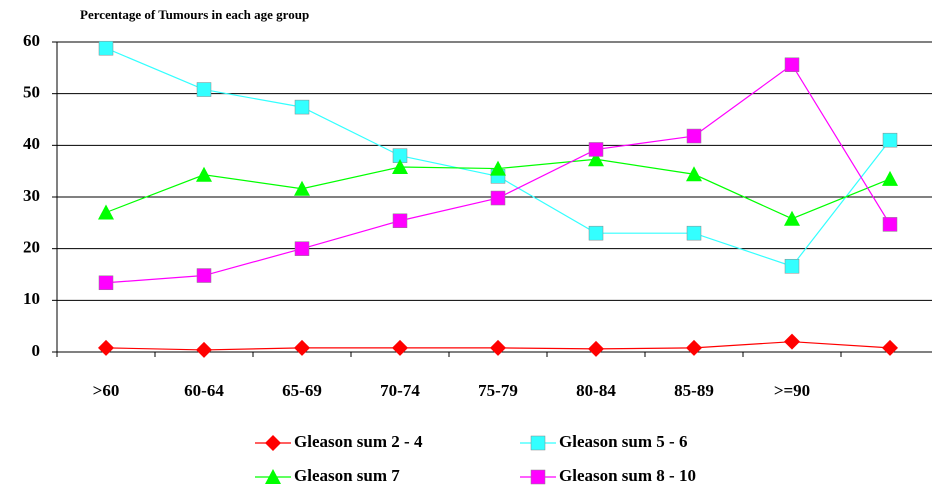 The image size is (932, 494). I want to click on legend-label: Gleason sum 7, so click(347, 475).